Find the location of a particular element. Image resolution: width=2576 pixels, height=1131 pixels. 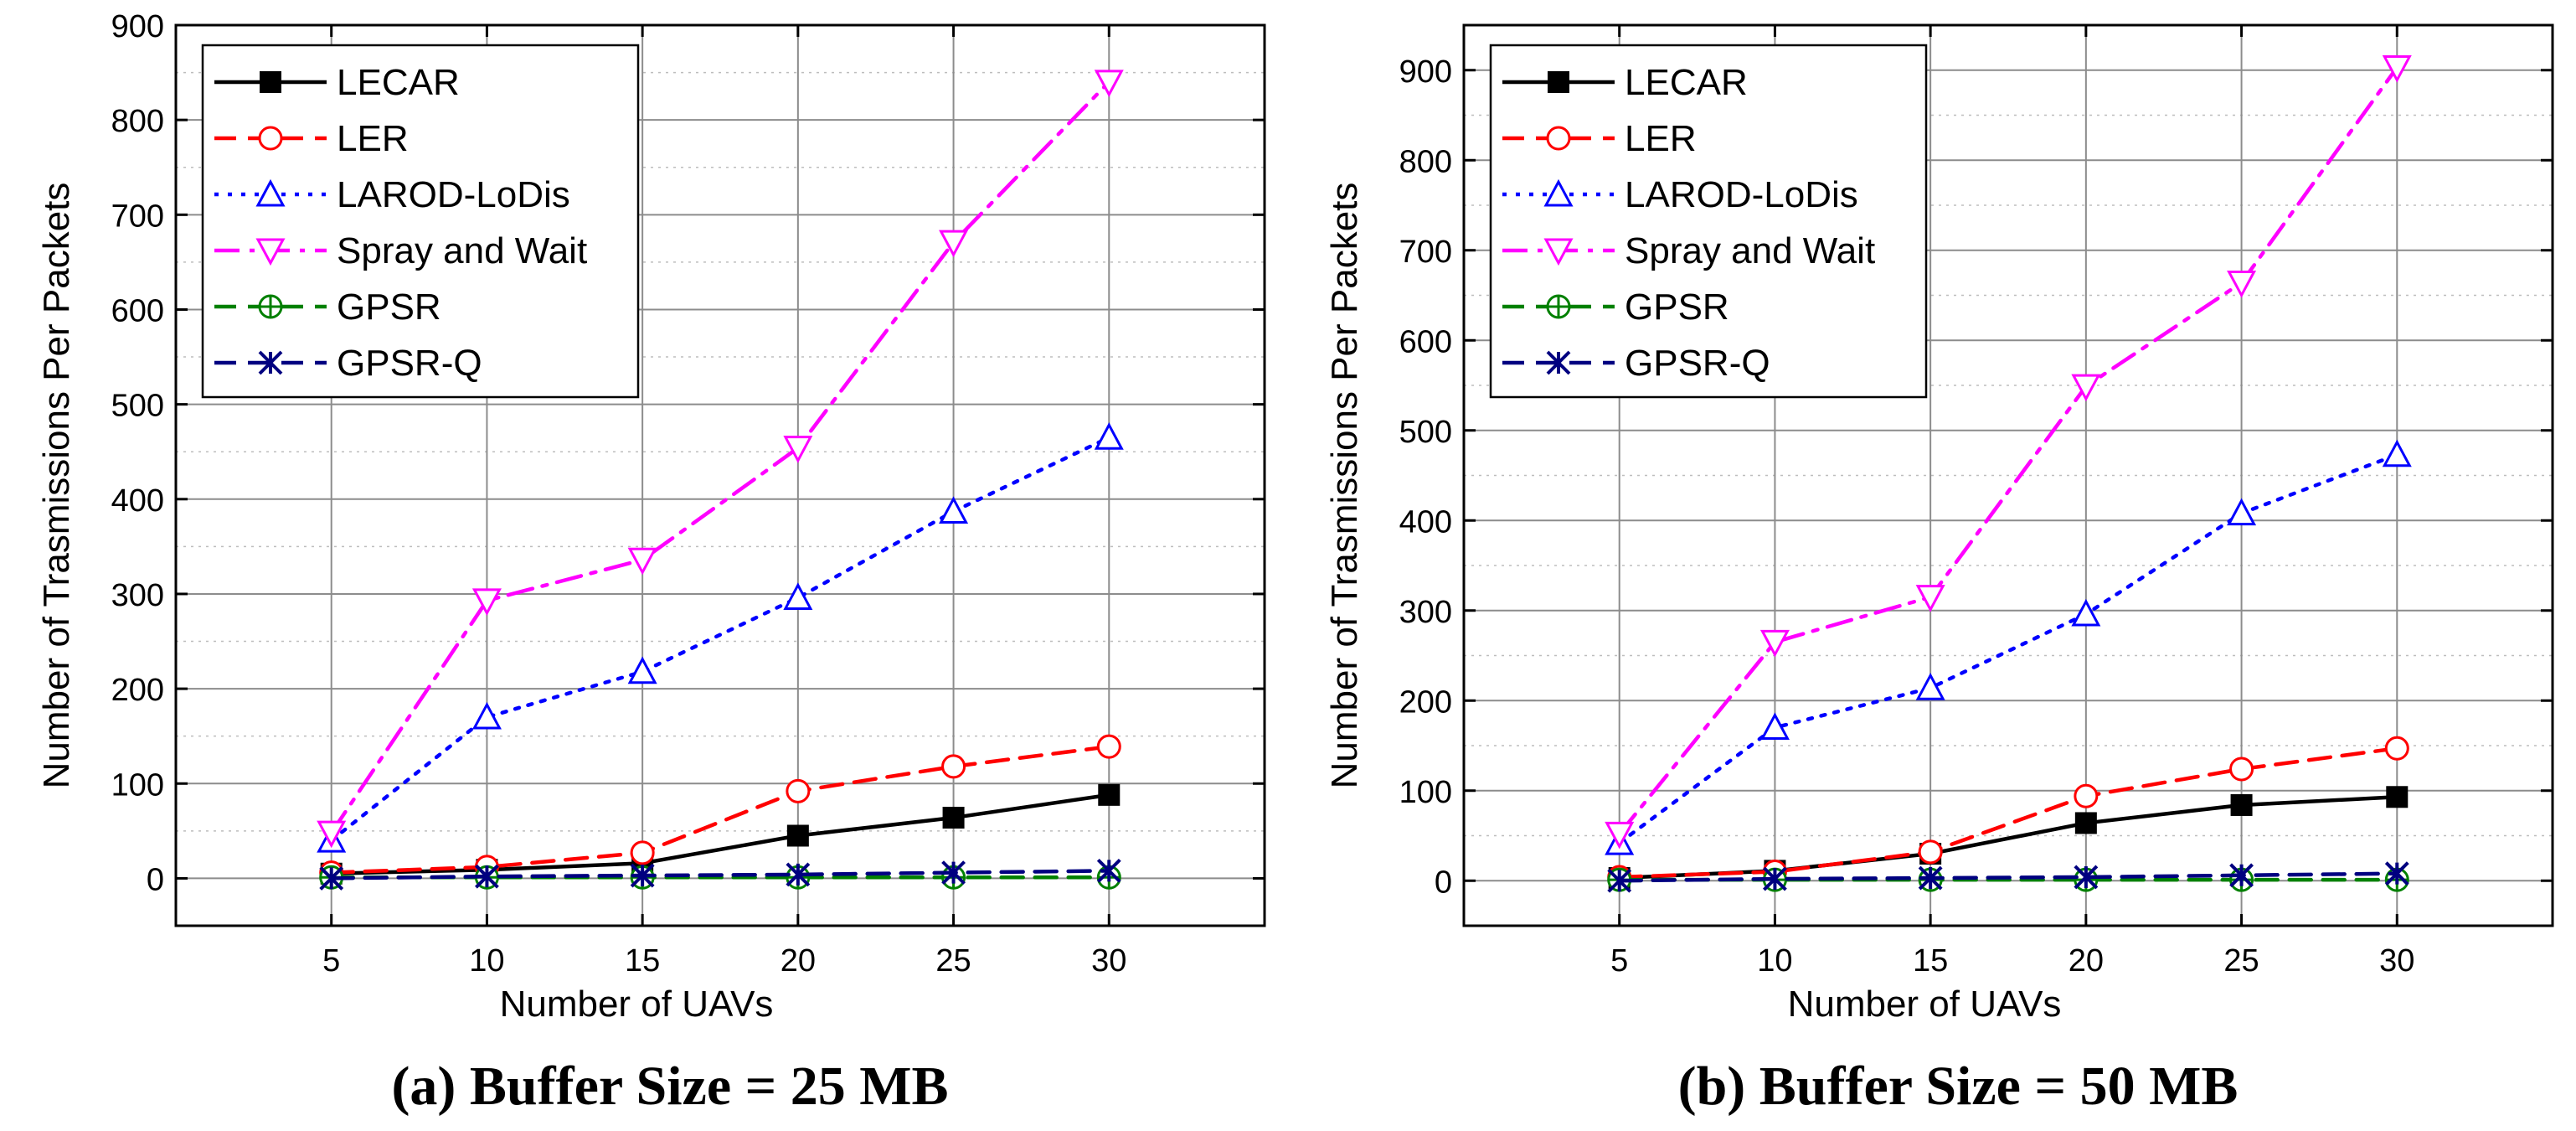

x-tick-label: 20 is located at coordinates (2086, 961).